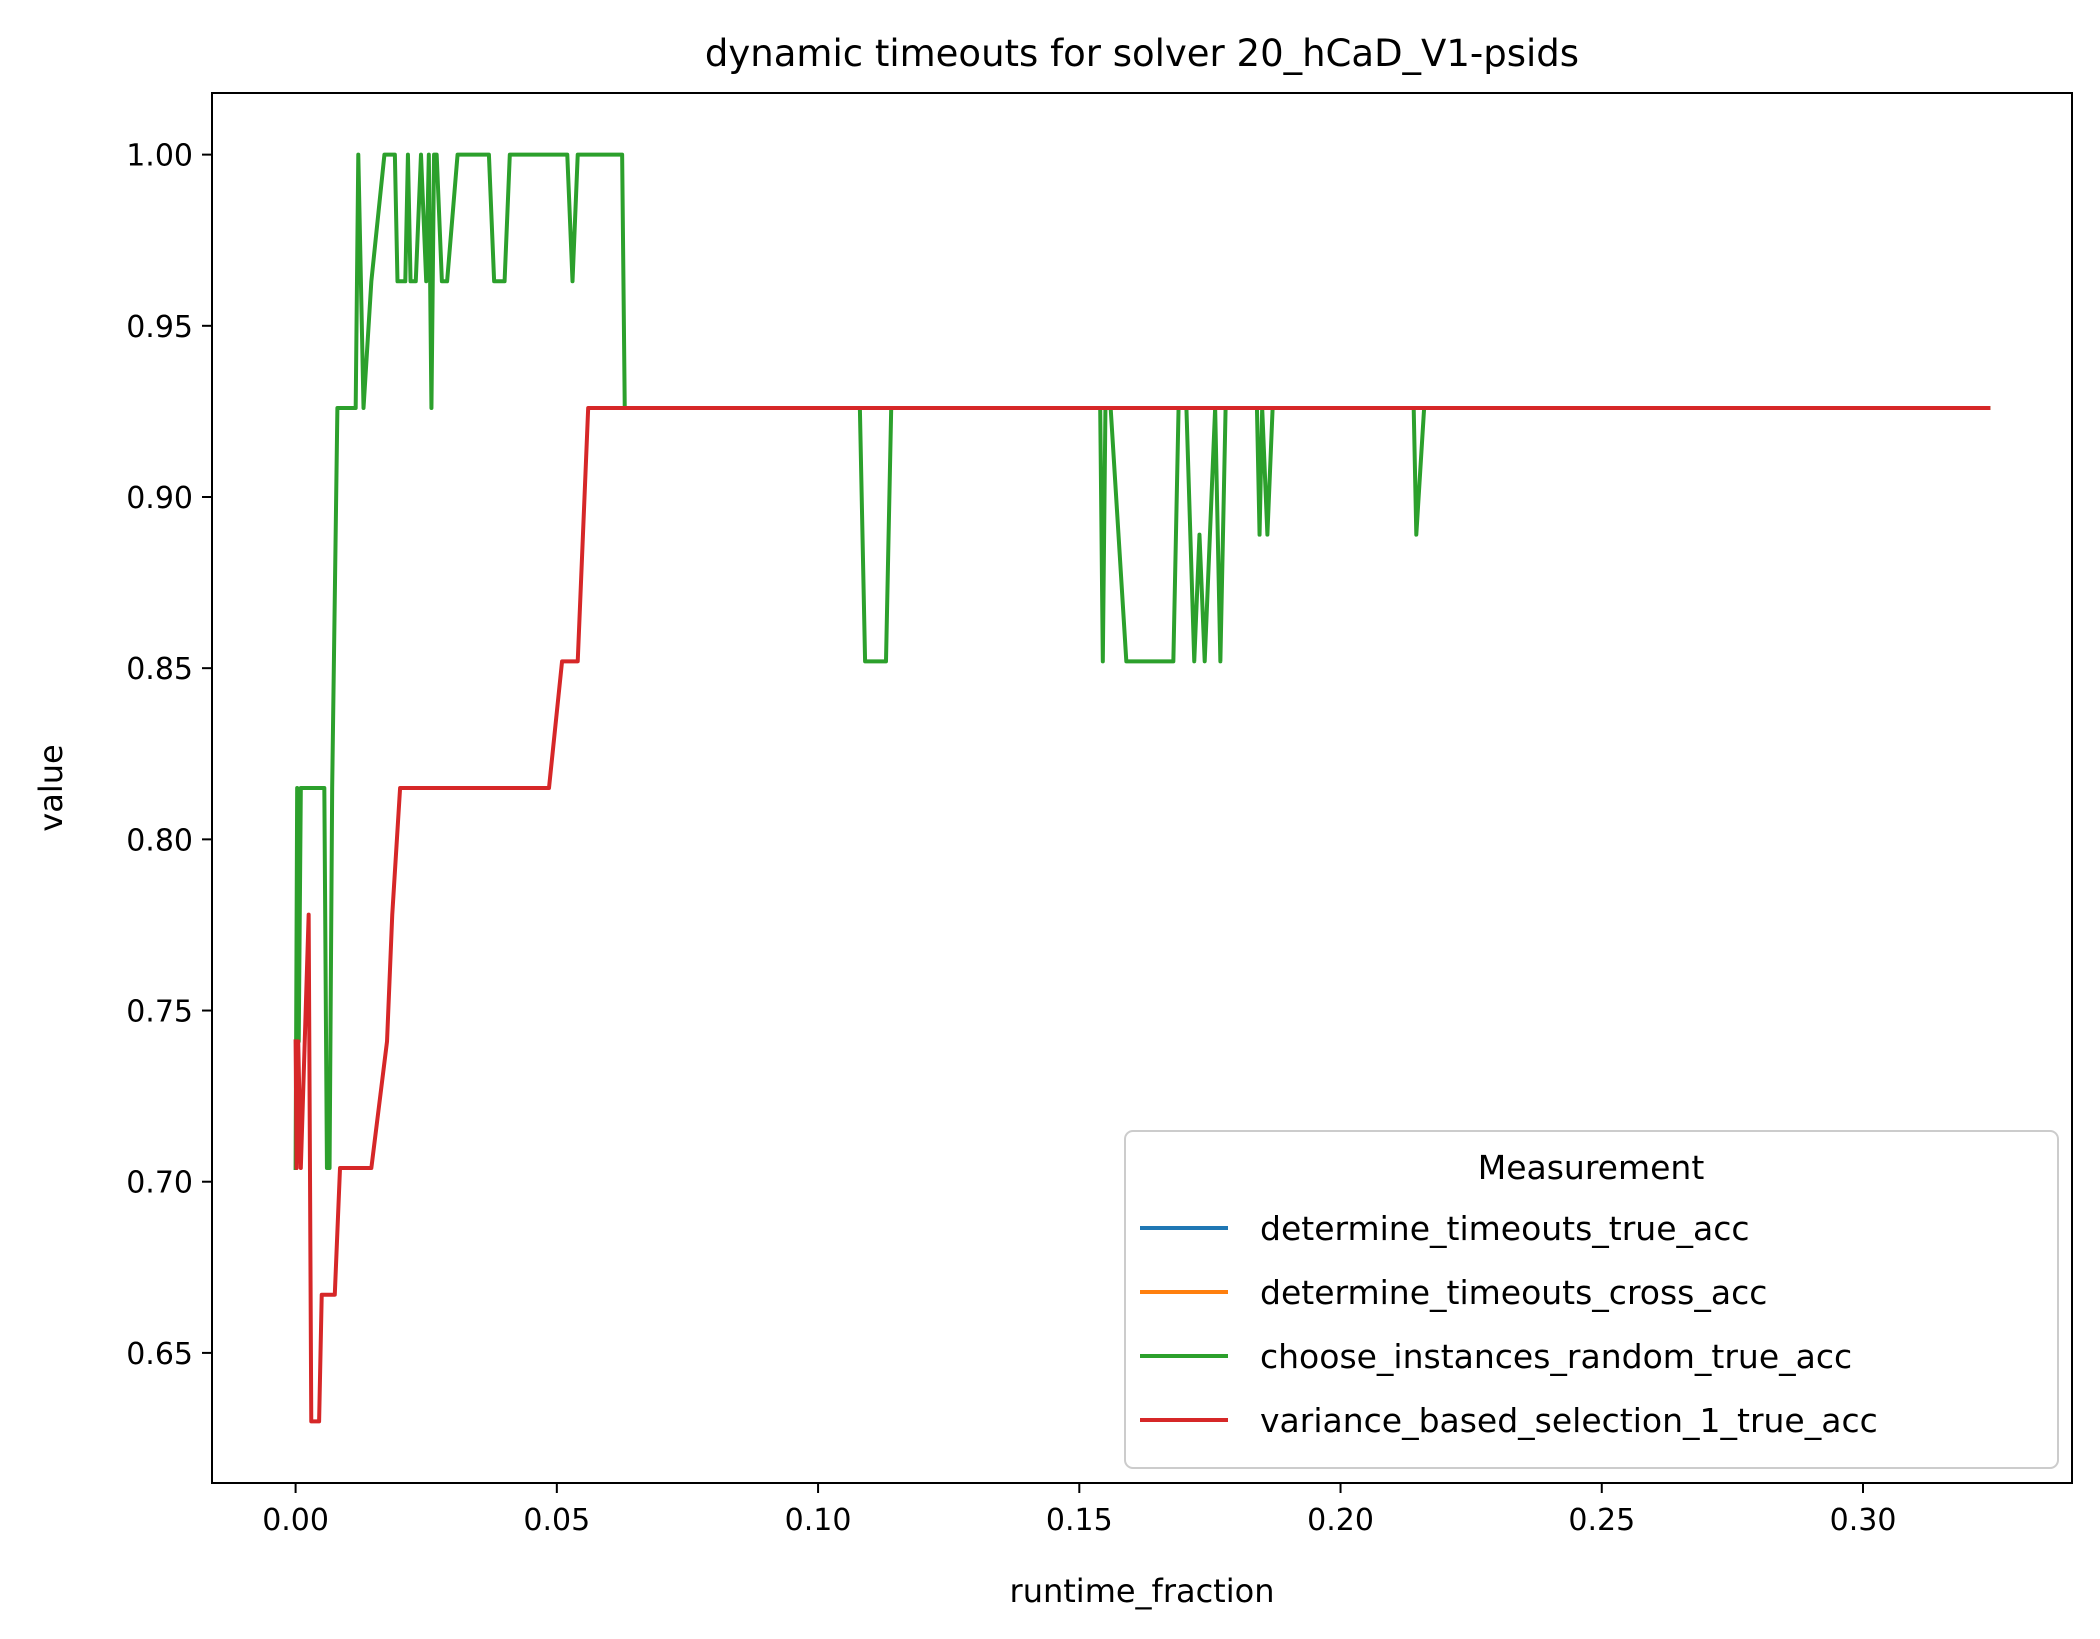 Image resolution: width=2100 pixels, height=1639 pixels. I want to click on legend-label-2: choose_instances_random_true_acc, so click(1556, 1356).